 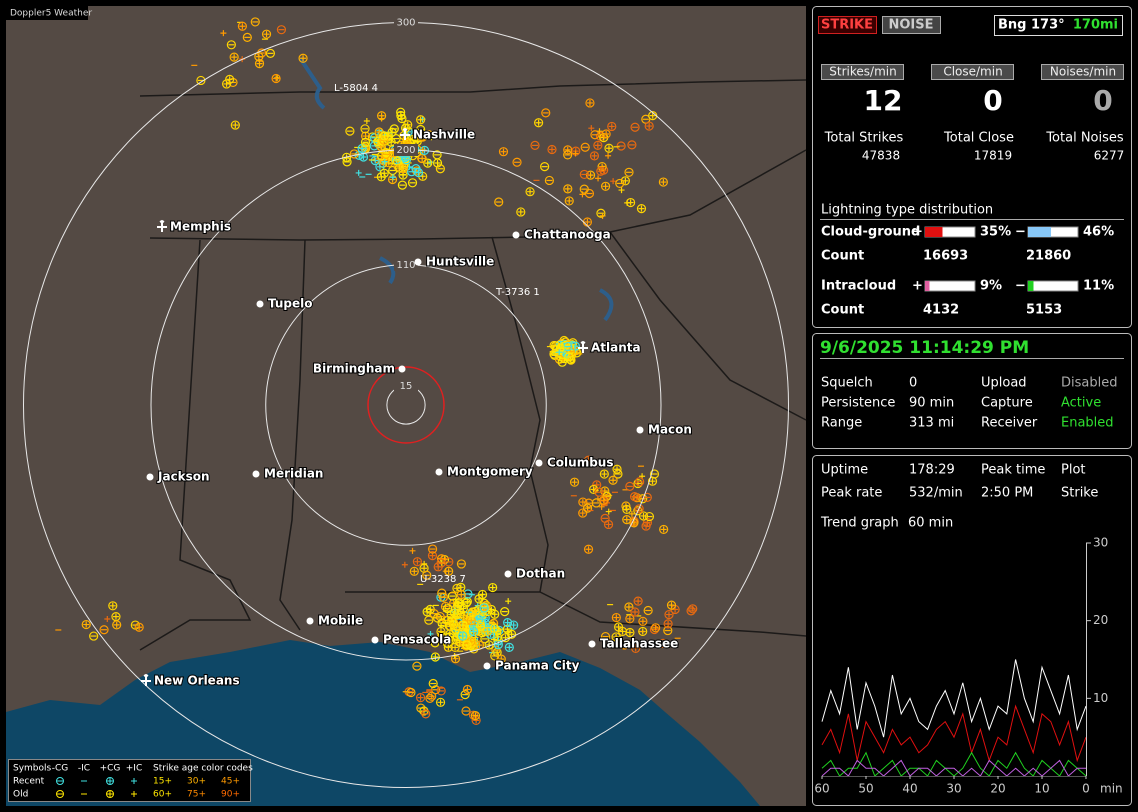 What do you see at coordinates (203, 769) in the screenshot?
I see `legend-label: Strike age color codes` at bounding box center [203, 769].